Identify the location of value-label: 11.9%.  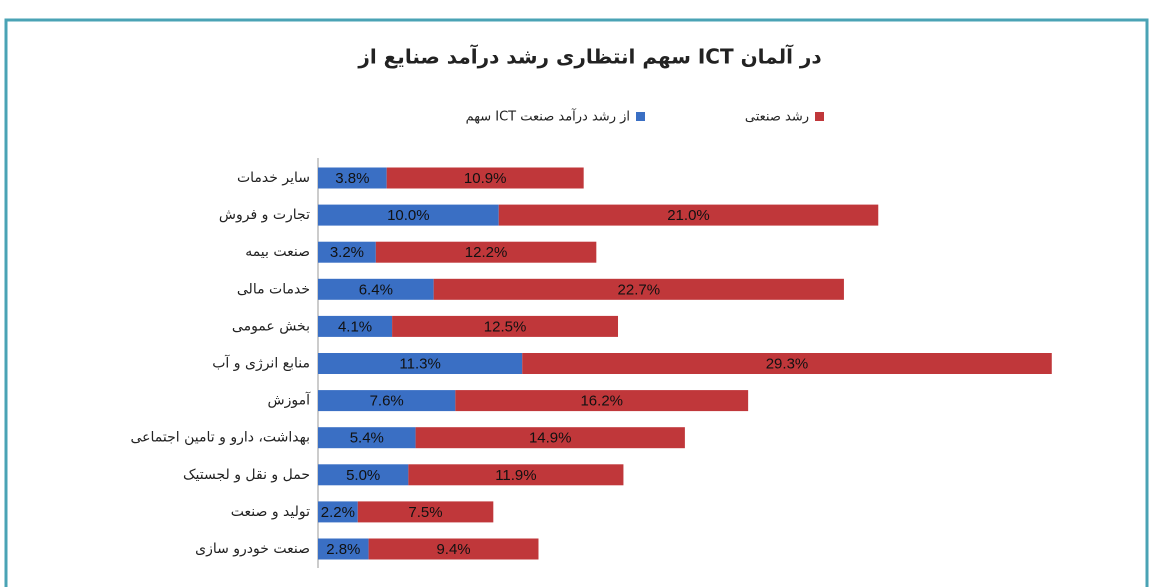
(515, 475).